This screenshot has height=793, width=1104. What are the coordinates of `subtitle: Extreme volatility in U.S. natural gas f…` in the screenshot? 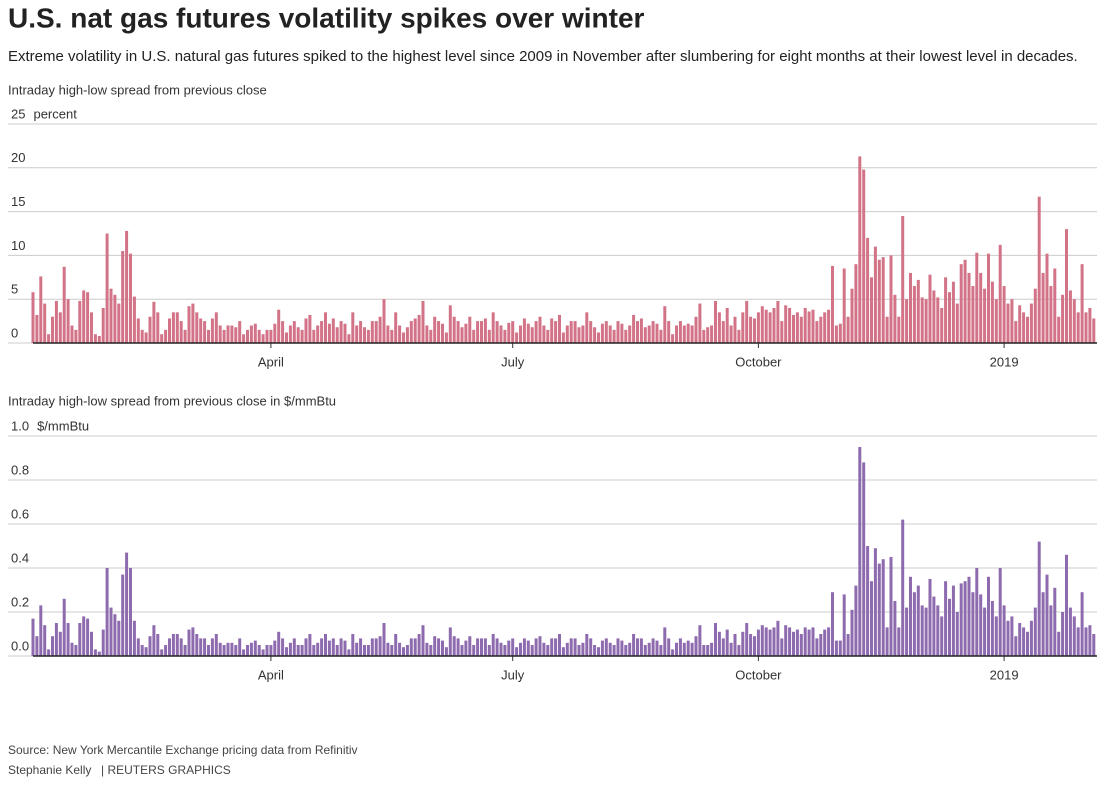 It's located at (543, 56).